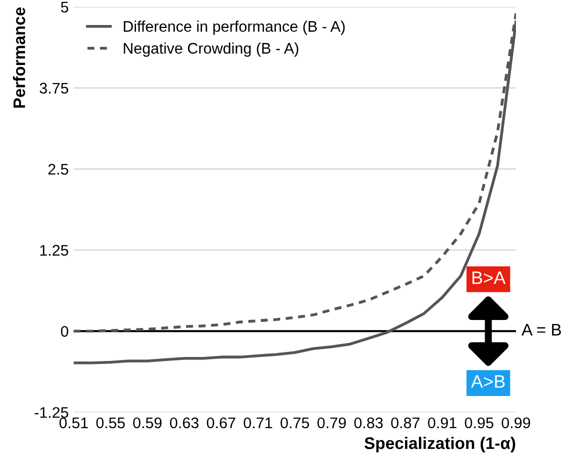 The image size is (567, 458). Describe the element at coordinates (211, 49) in the screenshot. I see `legend-label: Negative Crowding (B - A)` at that location.